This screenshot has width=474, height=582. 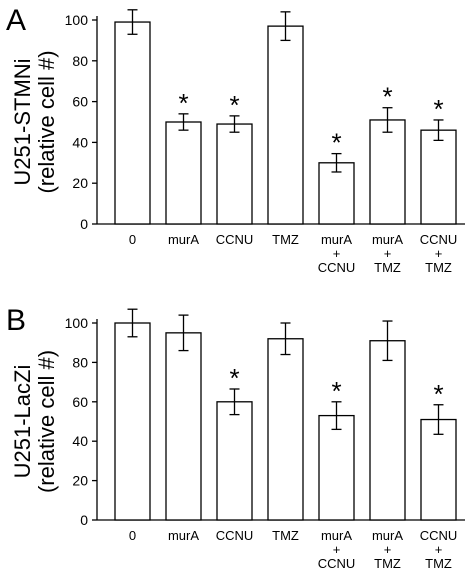 I want to click on panel-label: A, so click(x=16, y=20).